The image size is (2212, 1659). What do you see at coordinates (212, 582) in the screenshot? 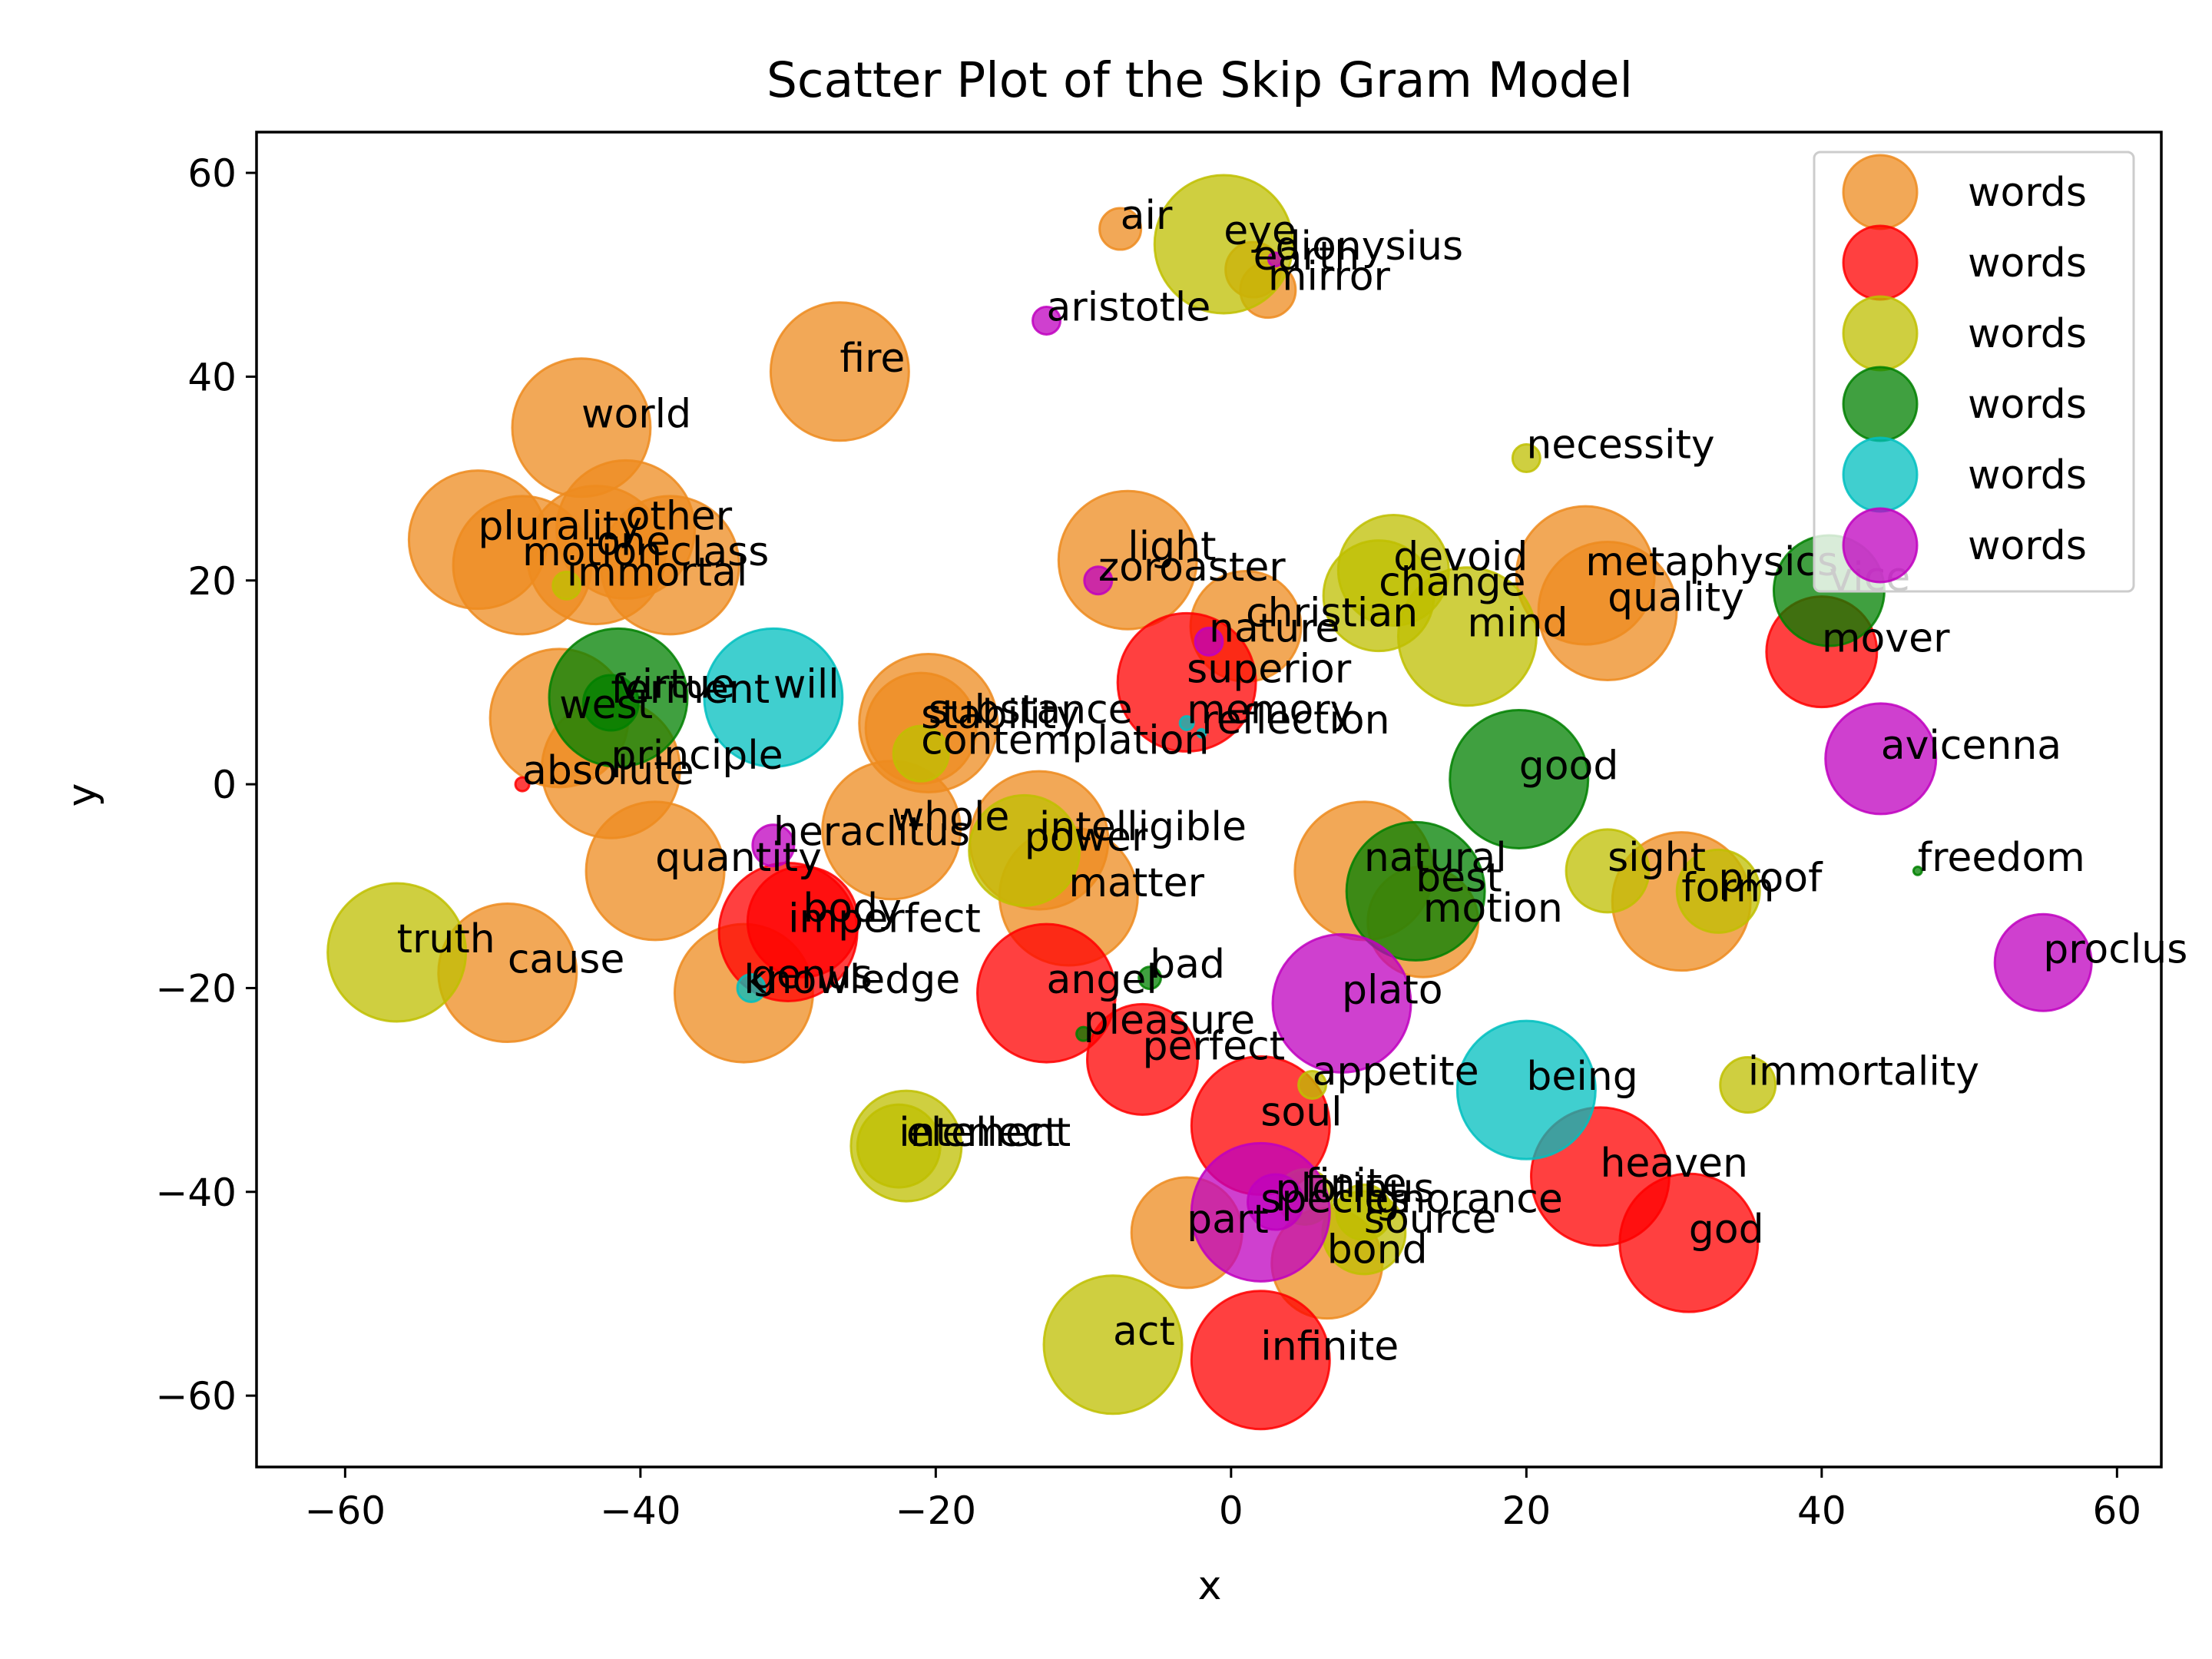
I see `y-tick-label: 20` at bounding box center [212, 582].